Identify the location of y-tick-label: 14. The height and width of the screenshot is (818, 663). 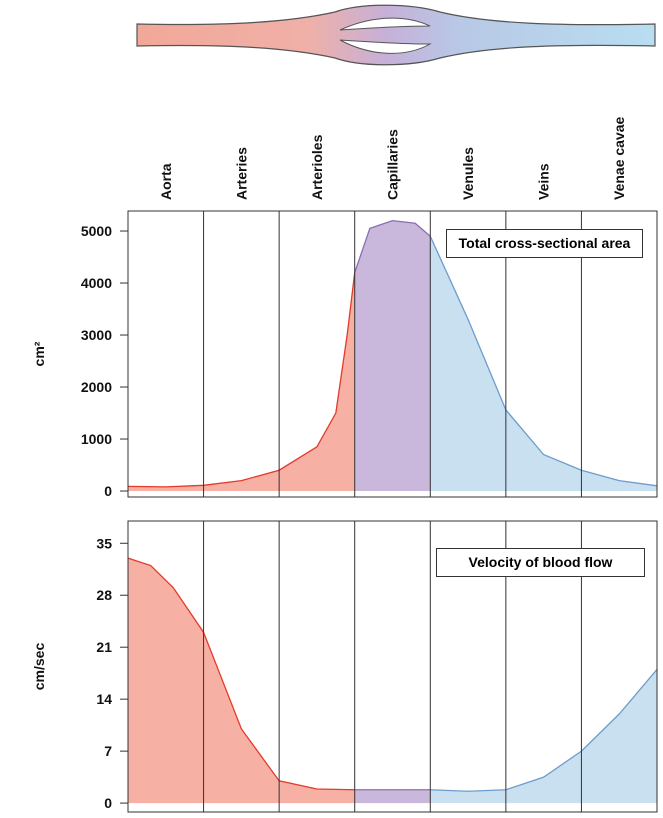
(104, 699).